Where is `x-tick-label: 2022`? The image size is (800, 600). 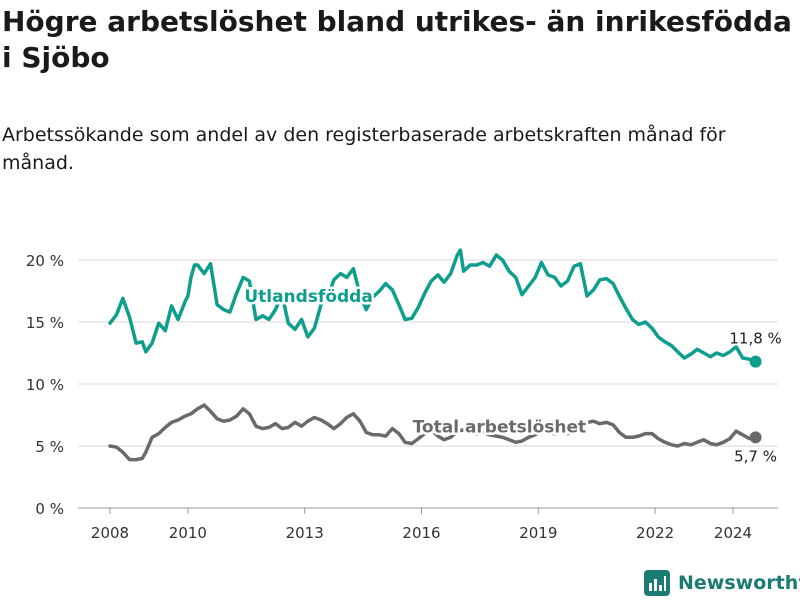
x-tick-label: 2022 is located at coordinates (655, 533).